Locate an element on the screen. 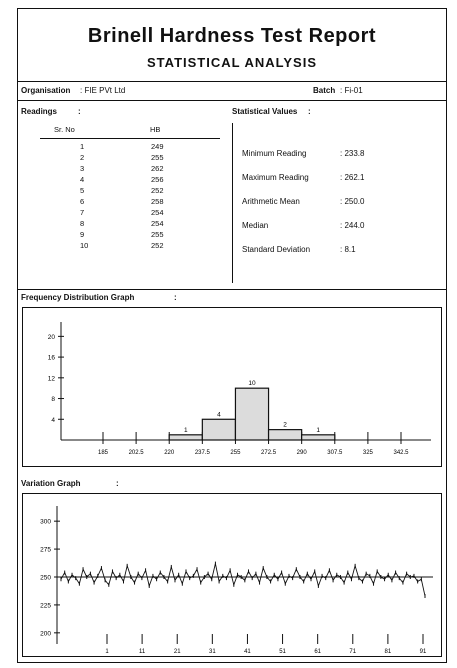 This screenshot has height=668, width=457. reading-sr: 1 is located at coordinates (82, 146).